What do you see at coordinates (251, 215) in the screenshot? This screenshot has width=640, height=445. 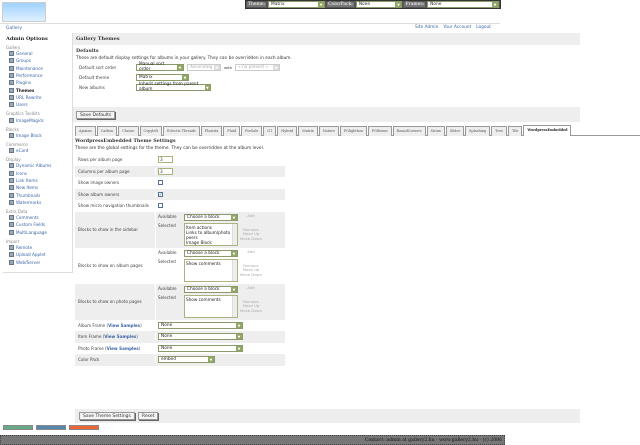 I see `sidebar-blocks-add-button: Add` at bounding box center [251, 215].